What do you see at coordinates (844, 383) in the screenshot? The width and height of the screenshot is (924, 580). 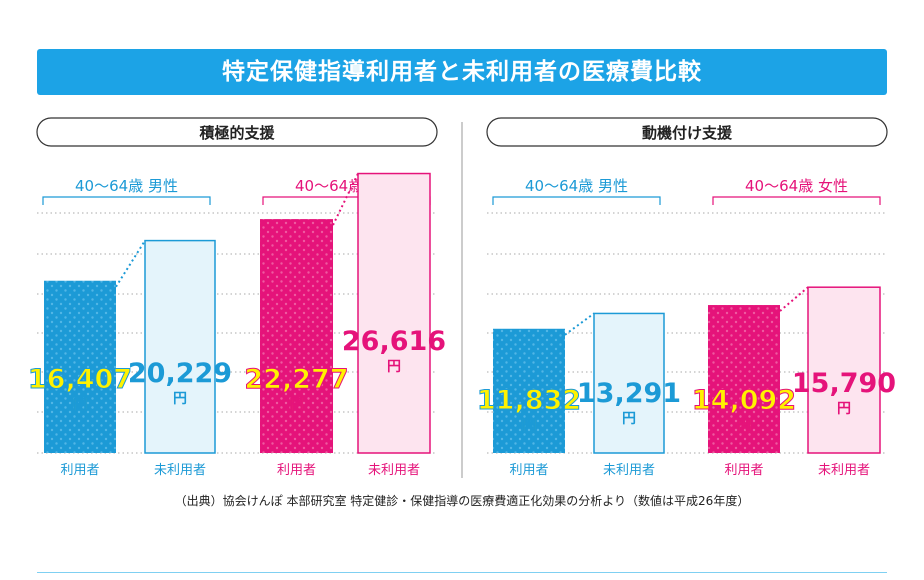 I see `bar-value-label: 15,790` at bounding box center [844, 383].